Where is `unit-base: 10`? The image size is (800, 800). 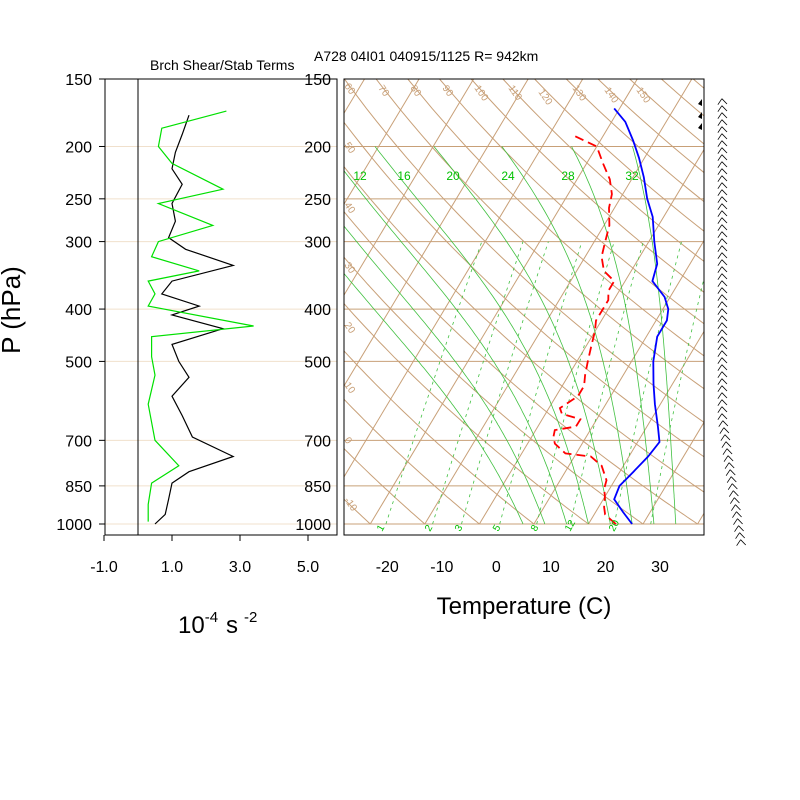
unit-base: 10 is located at coordinates (191, 625).